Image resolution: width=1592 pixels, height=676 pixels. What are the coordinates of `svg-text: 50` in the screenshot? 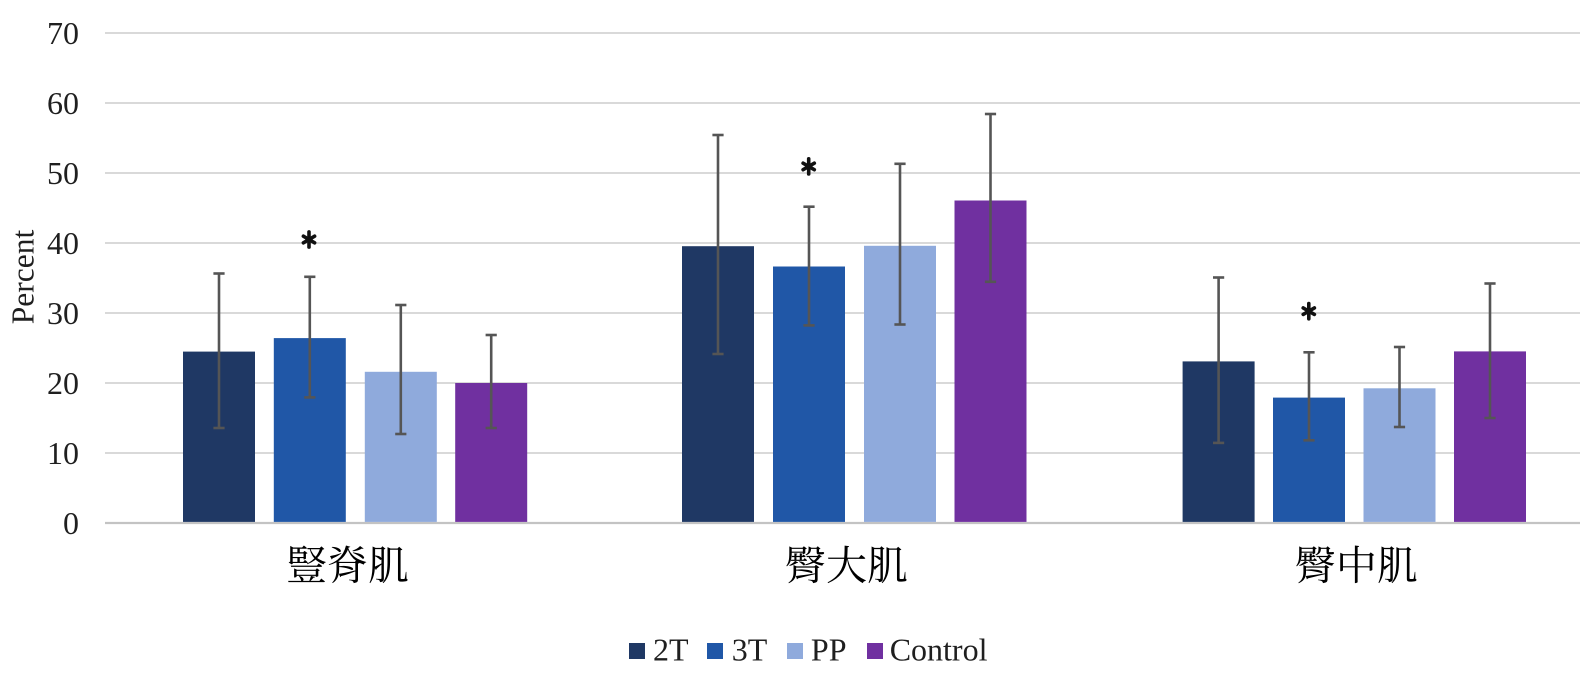 It's located at (63, 173).